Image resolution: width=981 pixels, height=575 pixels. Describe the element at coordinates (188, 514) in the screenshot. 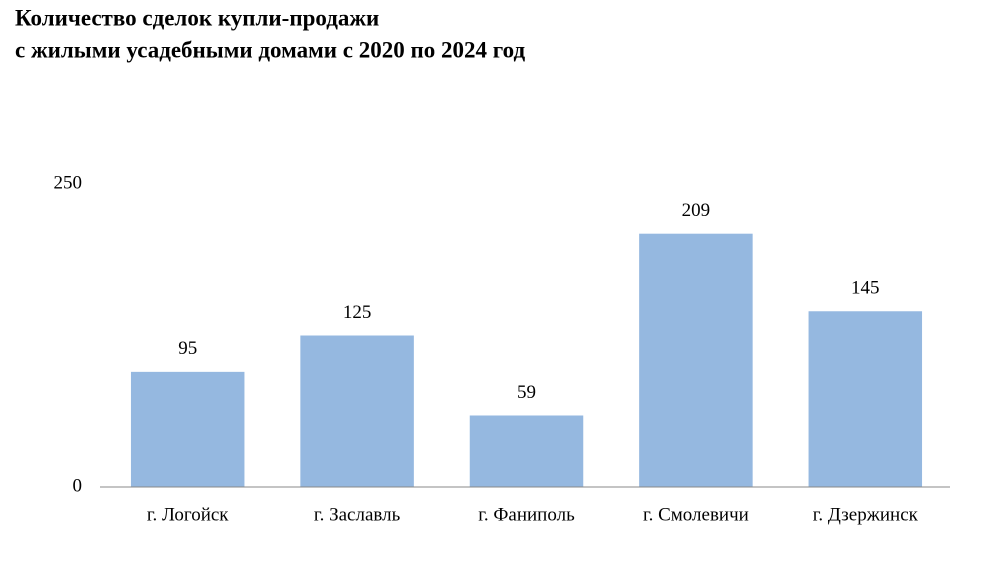

I see `x-tick-label: г. Логойск` at that location.